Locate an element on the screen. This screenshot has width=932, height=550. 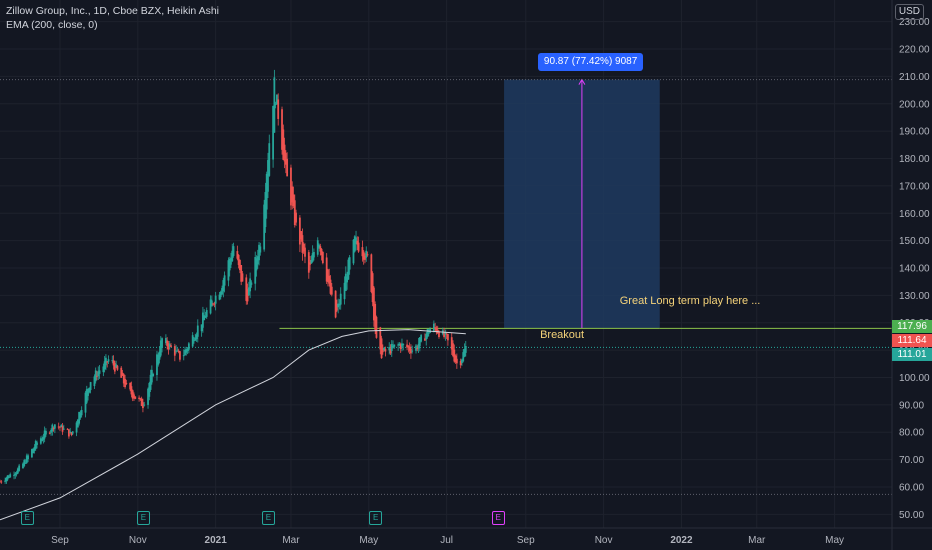
price-axis-tag: 111.01 is located at coordinates (912, 355).